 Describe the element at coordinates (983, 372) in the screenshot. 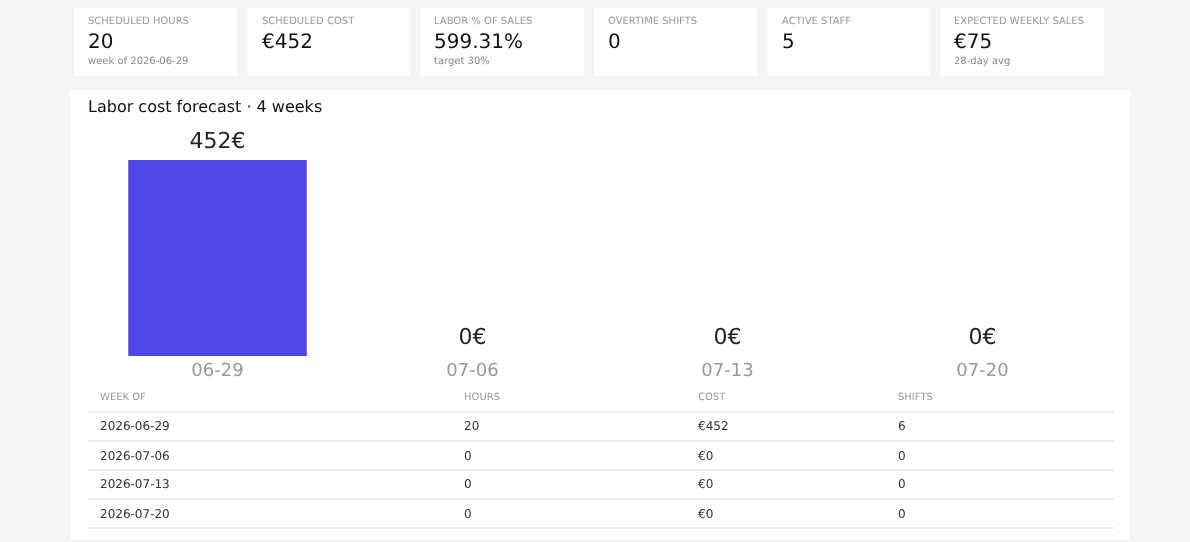

I see `x-tick-label: 07-20` at that location.